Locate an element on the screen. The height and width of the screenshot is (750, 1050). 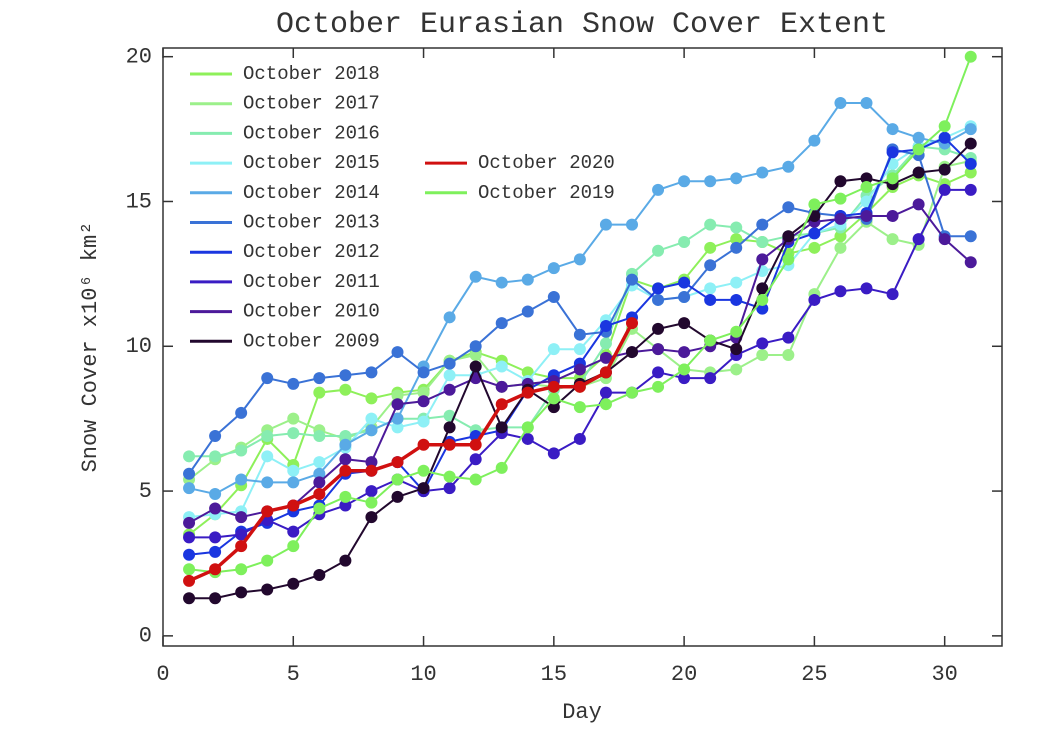
x-tick-label: 25 is located at coordinates (814, 674).